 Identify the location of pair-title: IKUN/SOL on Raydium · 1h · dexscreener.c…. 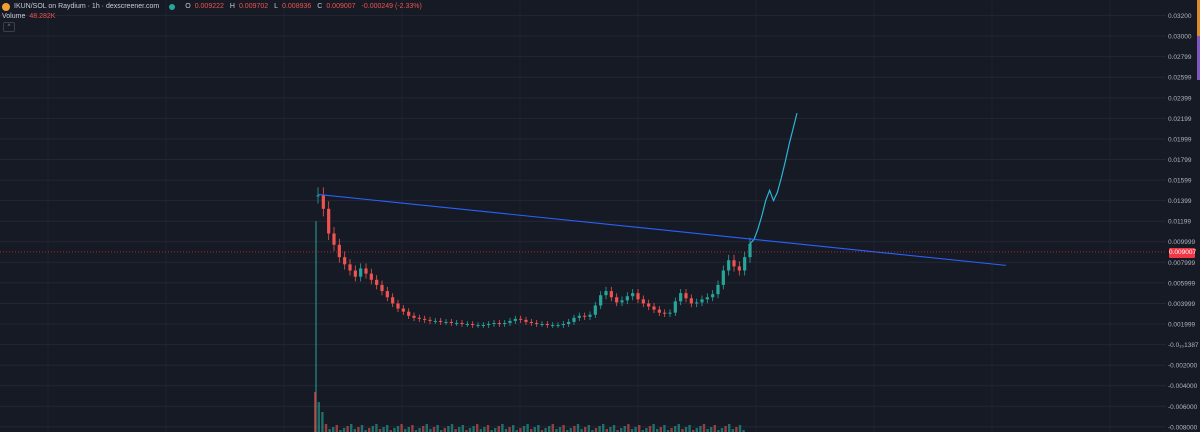
(87, 6).